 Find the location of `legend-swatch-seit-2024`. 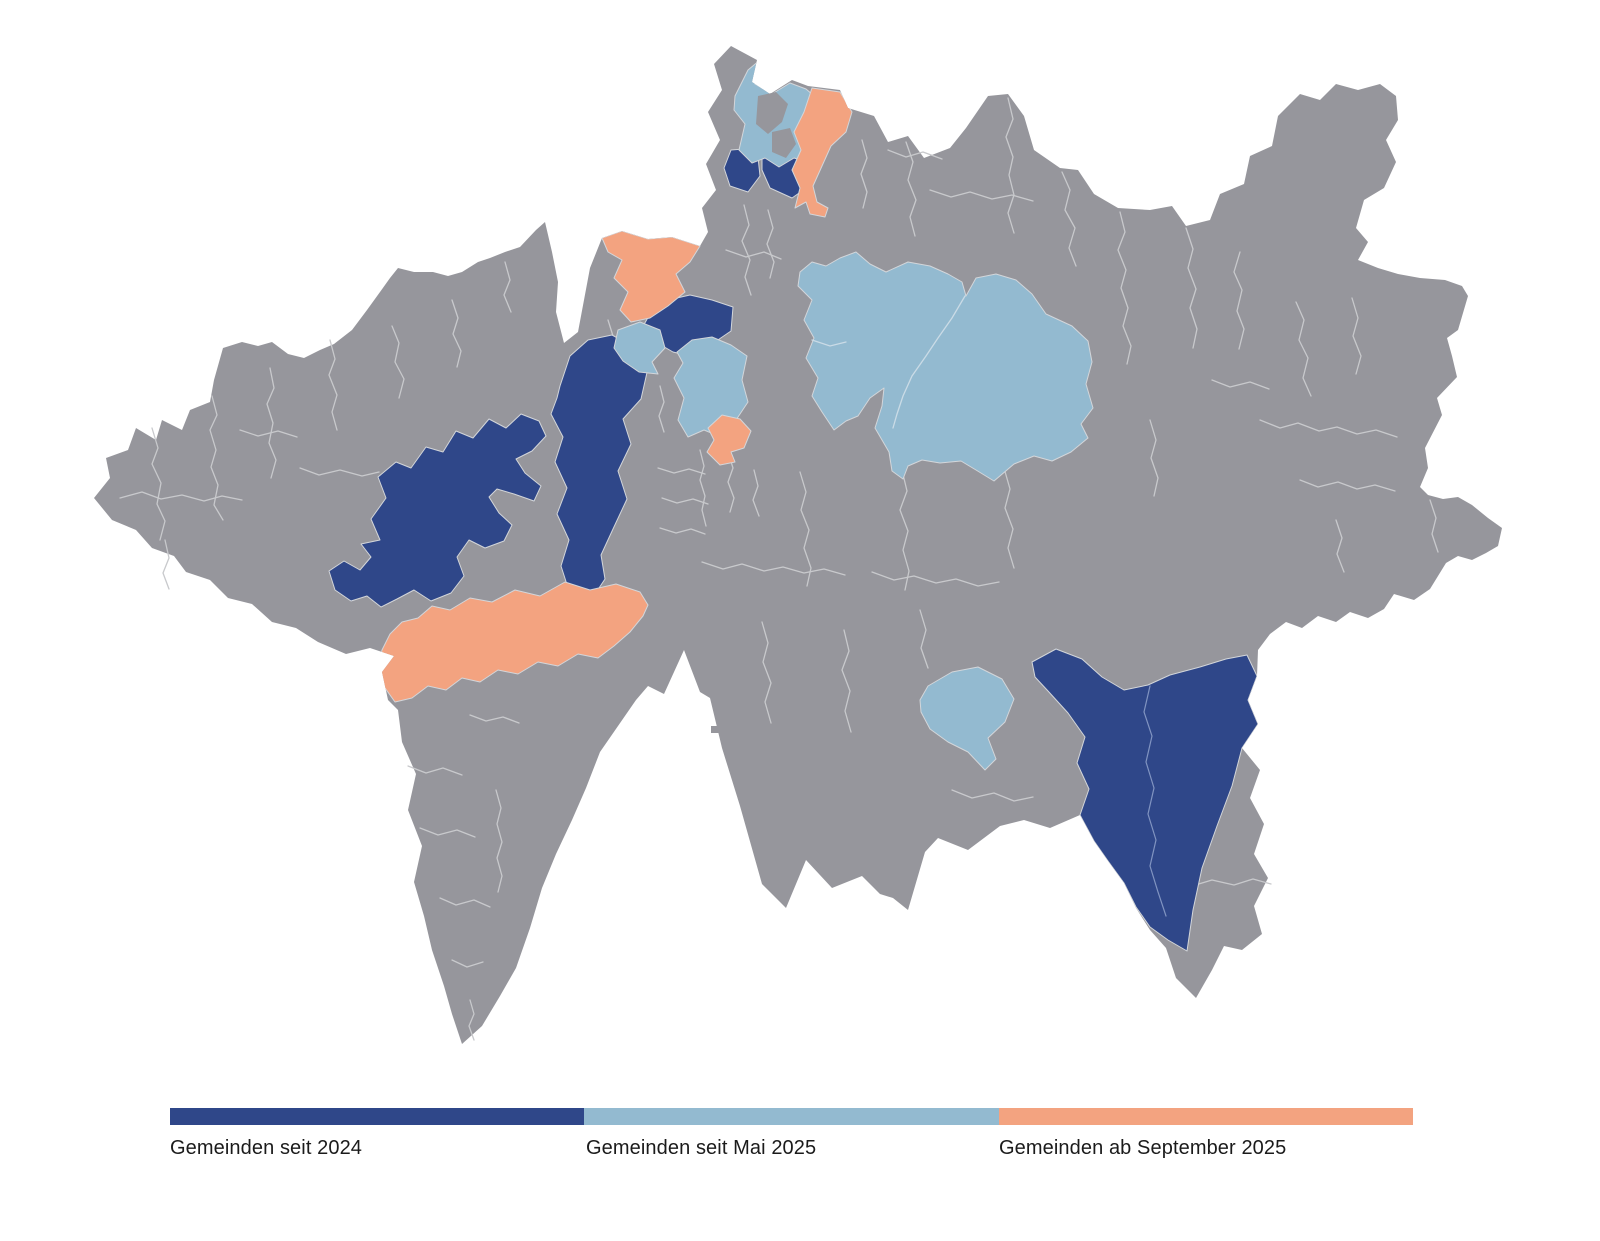

legend-swatch-seit-2024 is located at coordinates (377, 1116).